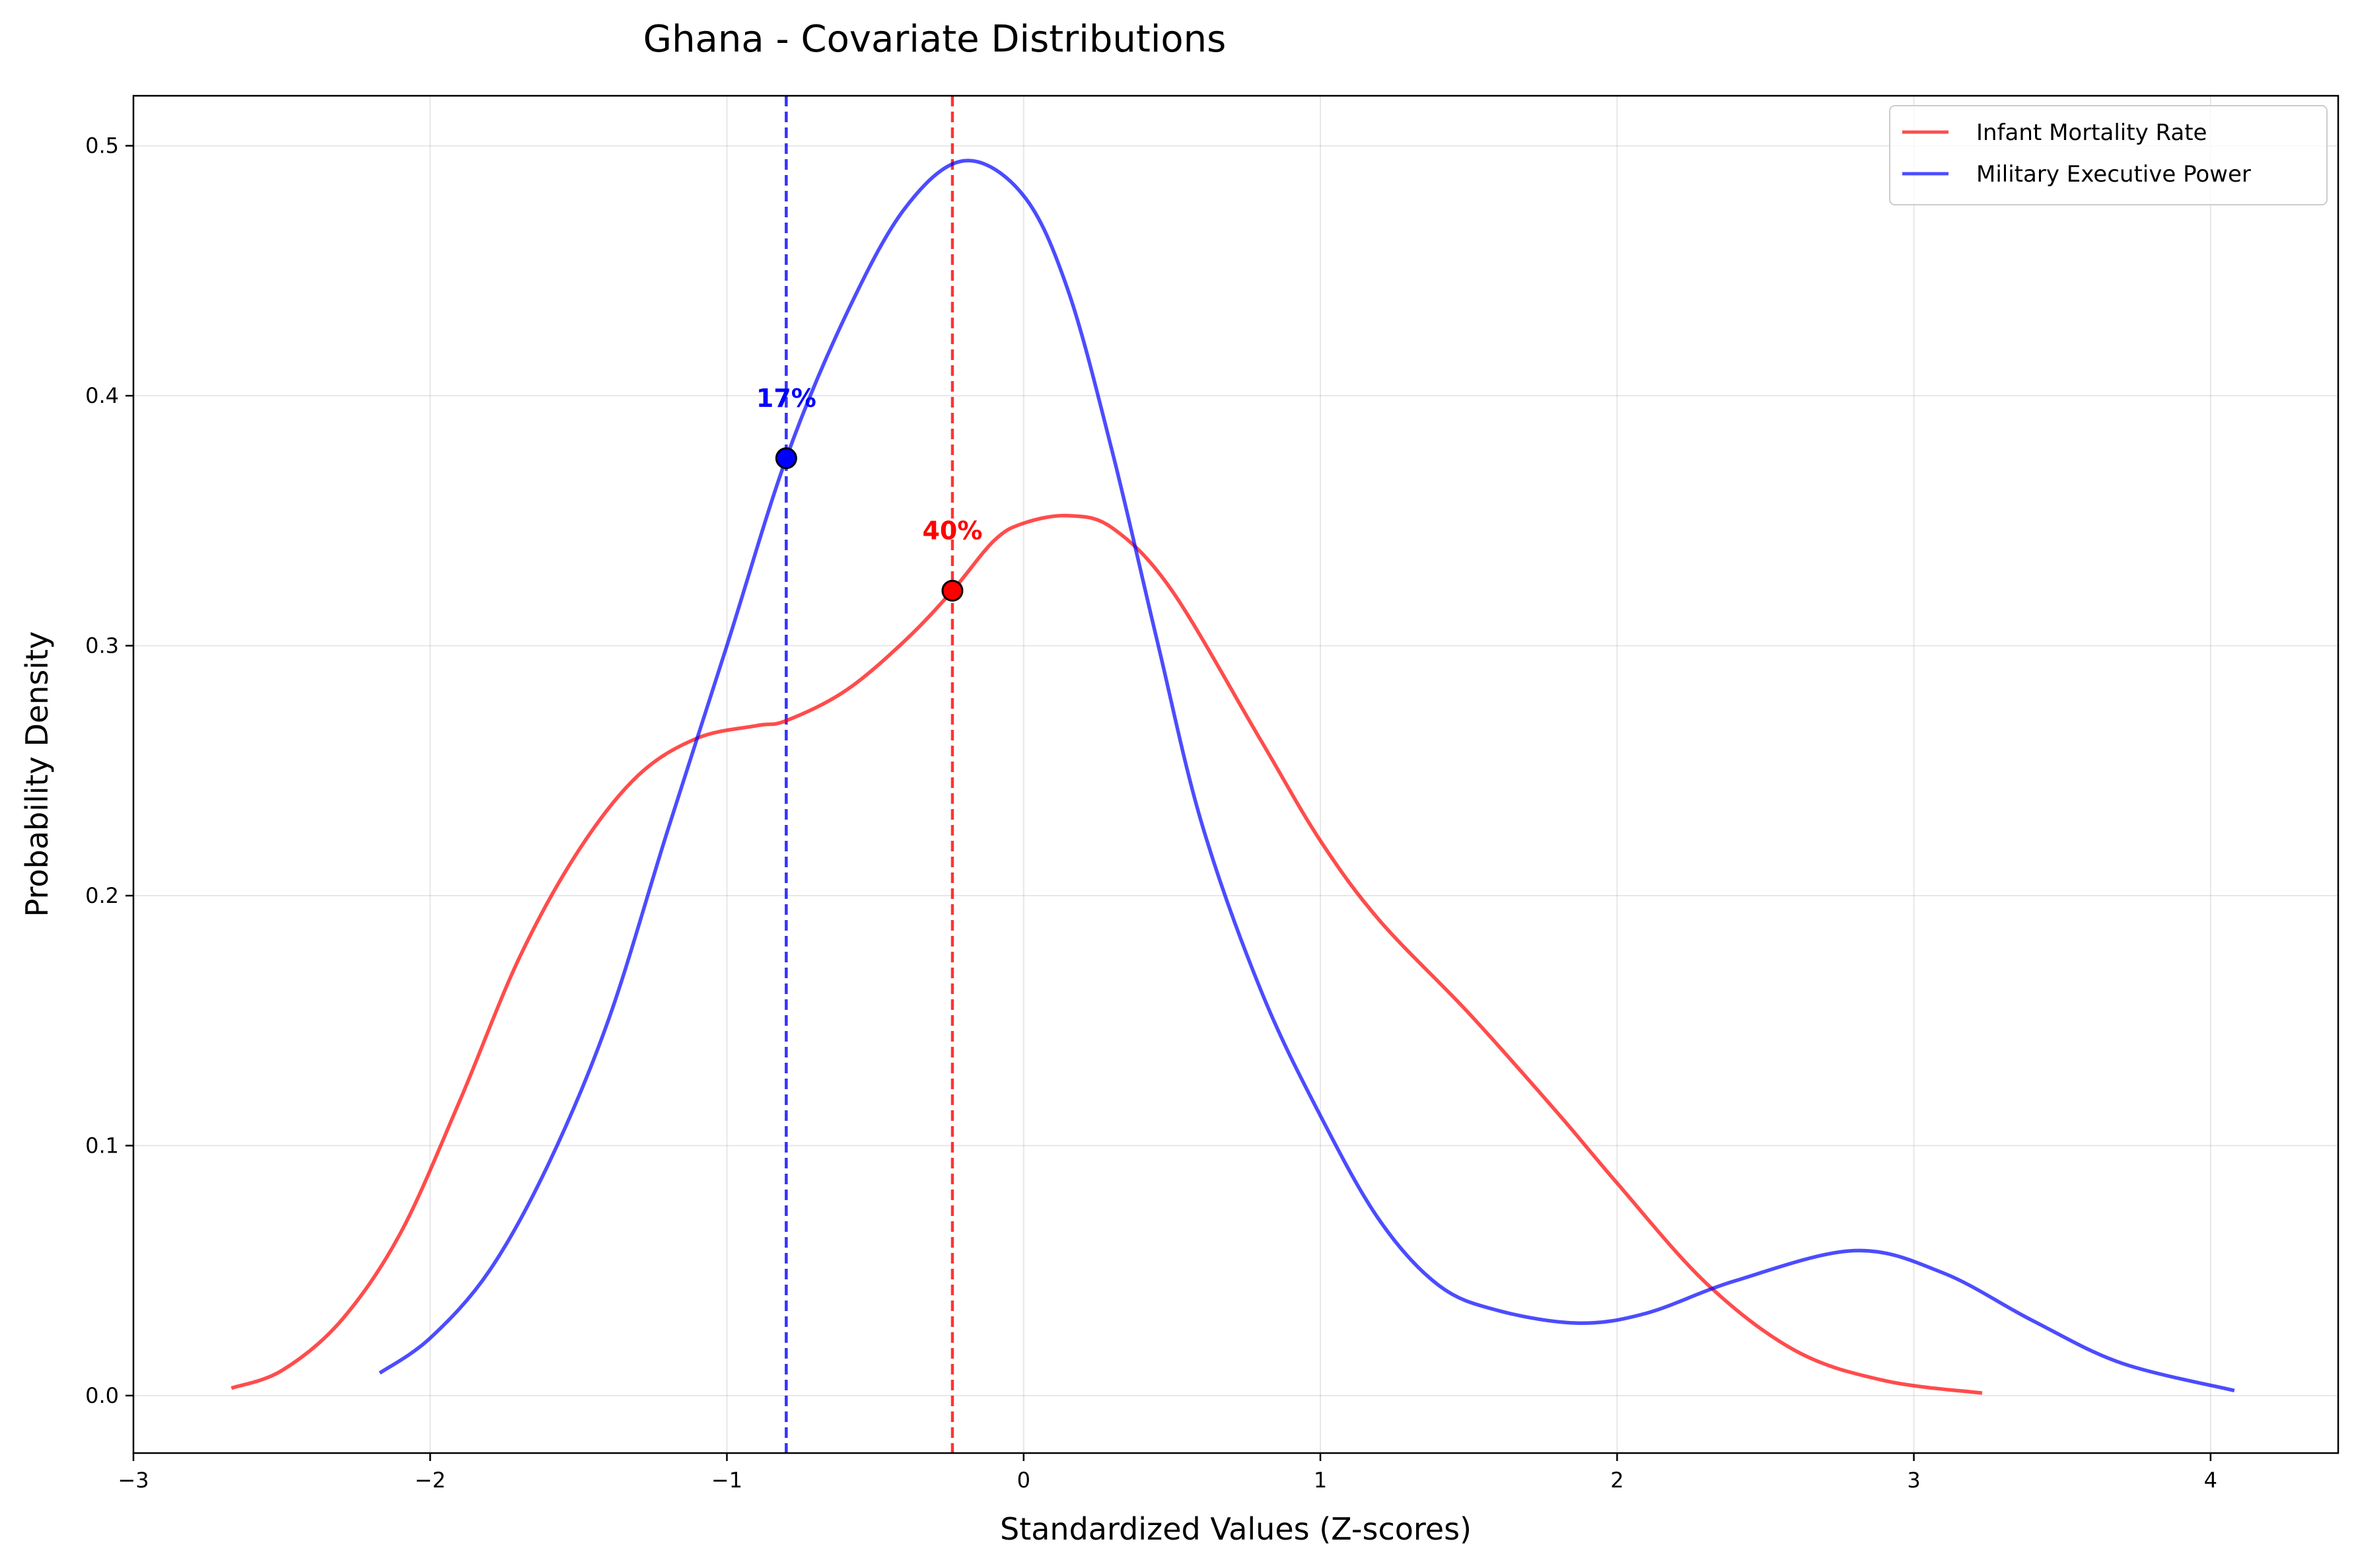 Image resolution: width=2358 pixels, height=1568 pixels. Describe the element at coordinates (133, 1480) in the screenshot. I see `x-tick-label: −3` at that location.